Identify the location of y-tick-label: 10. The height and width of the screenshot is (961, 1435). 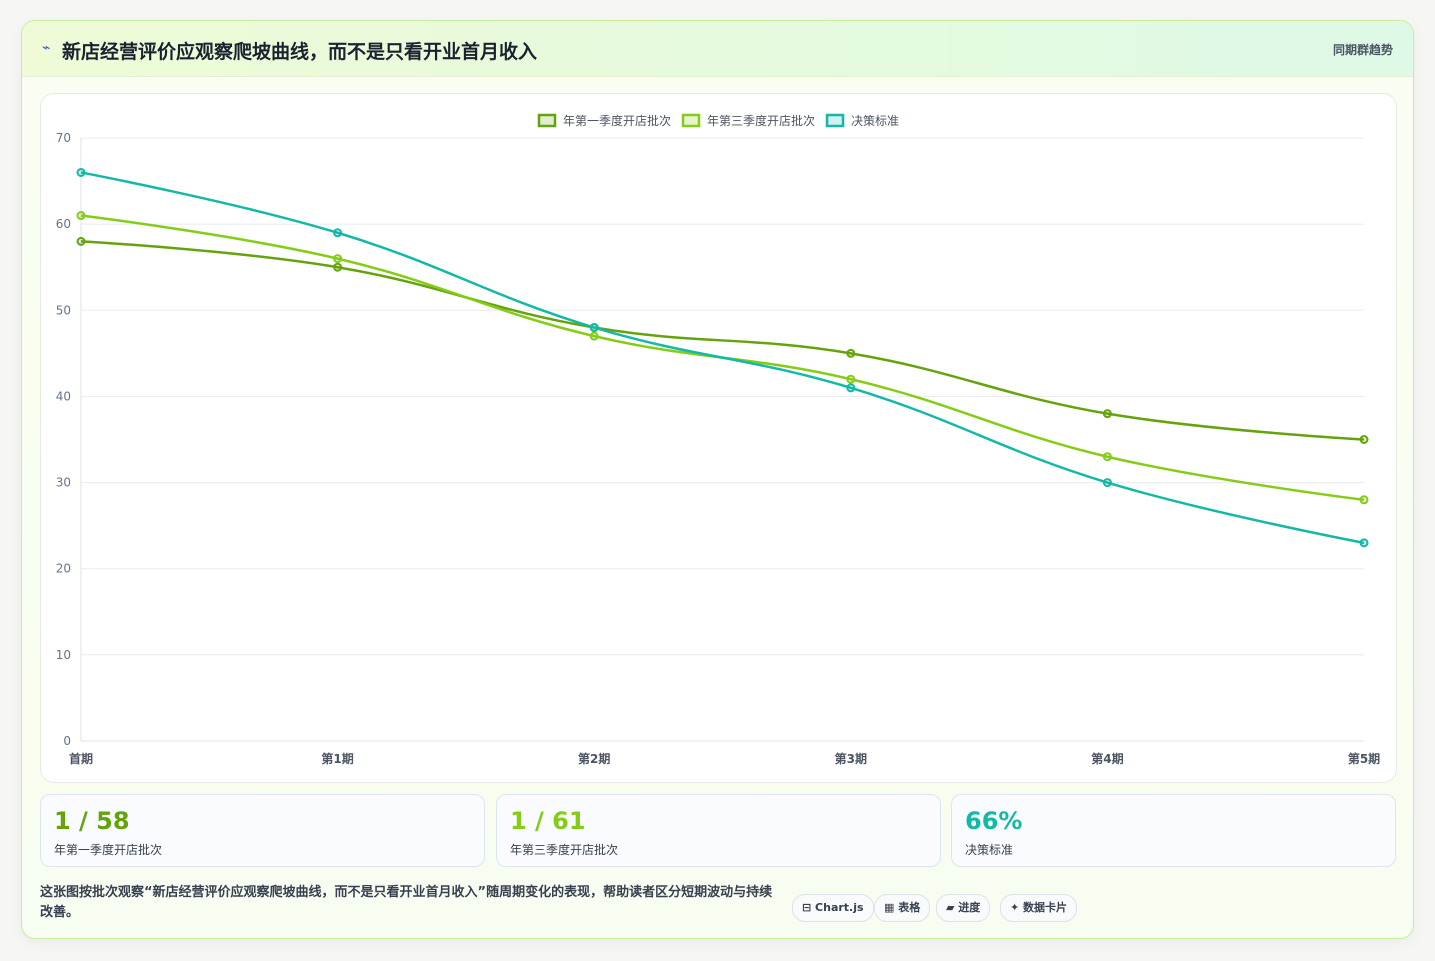
(63, 655).